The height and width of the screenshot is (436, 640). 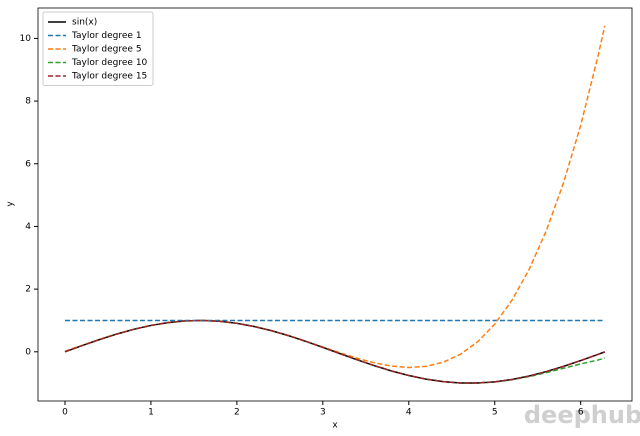 I want to click on y-tick-label: 0, so click(x=28, y=352).